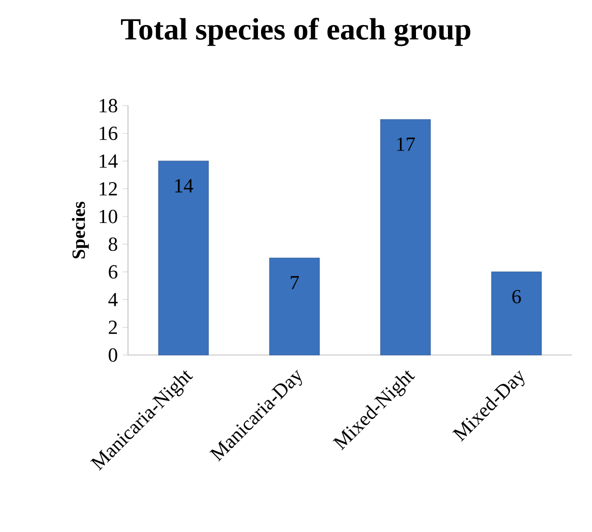 The width and height of the screenshot is (592, 532). What do you see at coordinates (113, 299) in the screenshot?
I see `y-tick-label: 4` at bounding box center [113, 299].